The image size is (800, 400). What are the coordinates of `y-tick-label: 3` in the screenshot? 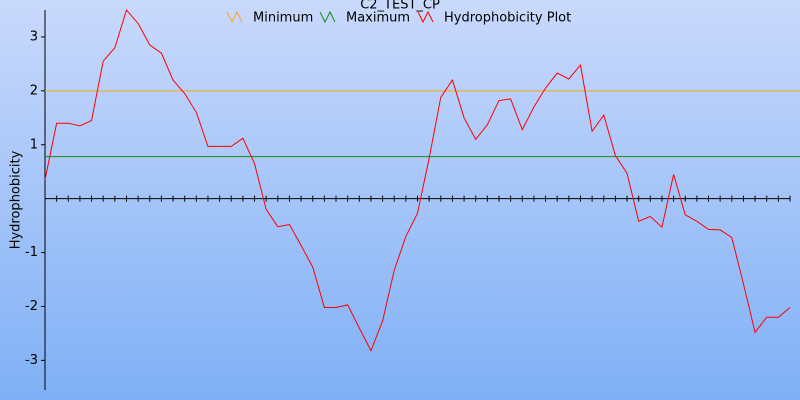 It's located at (34, 36).